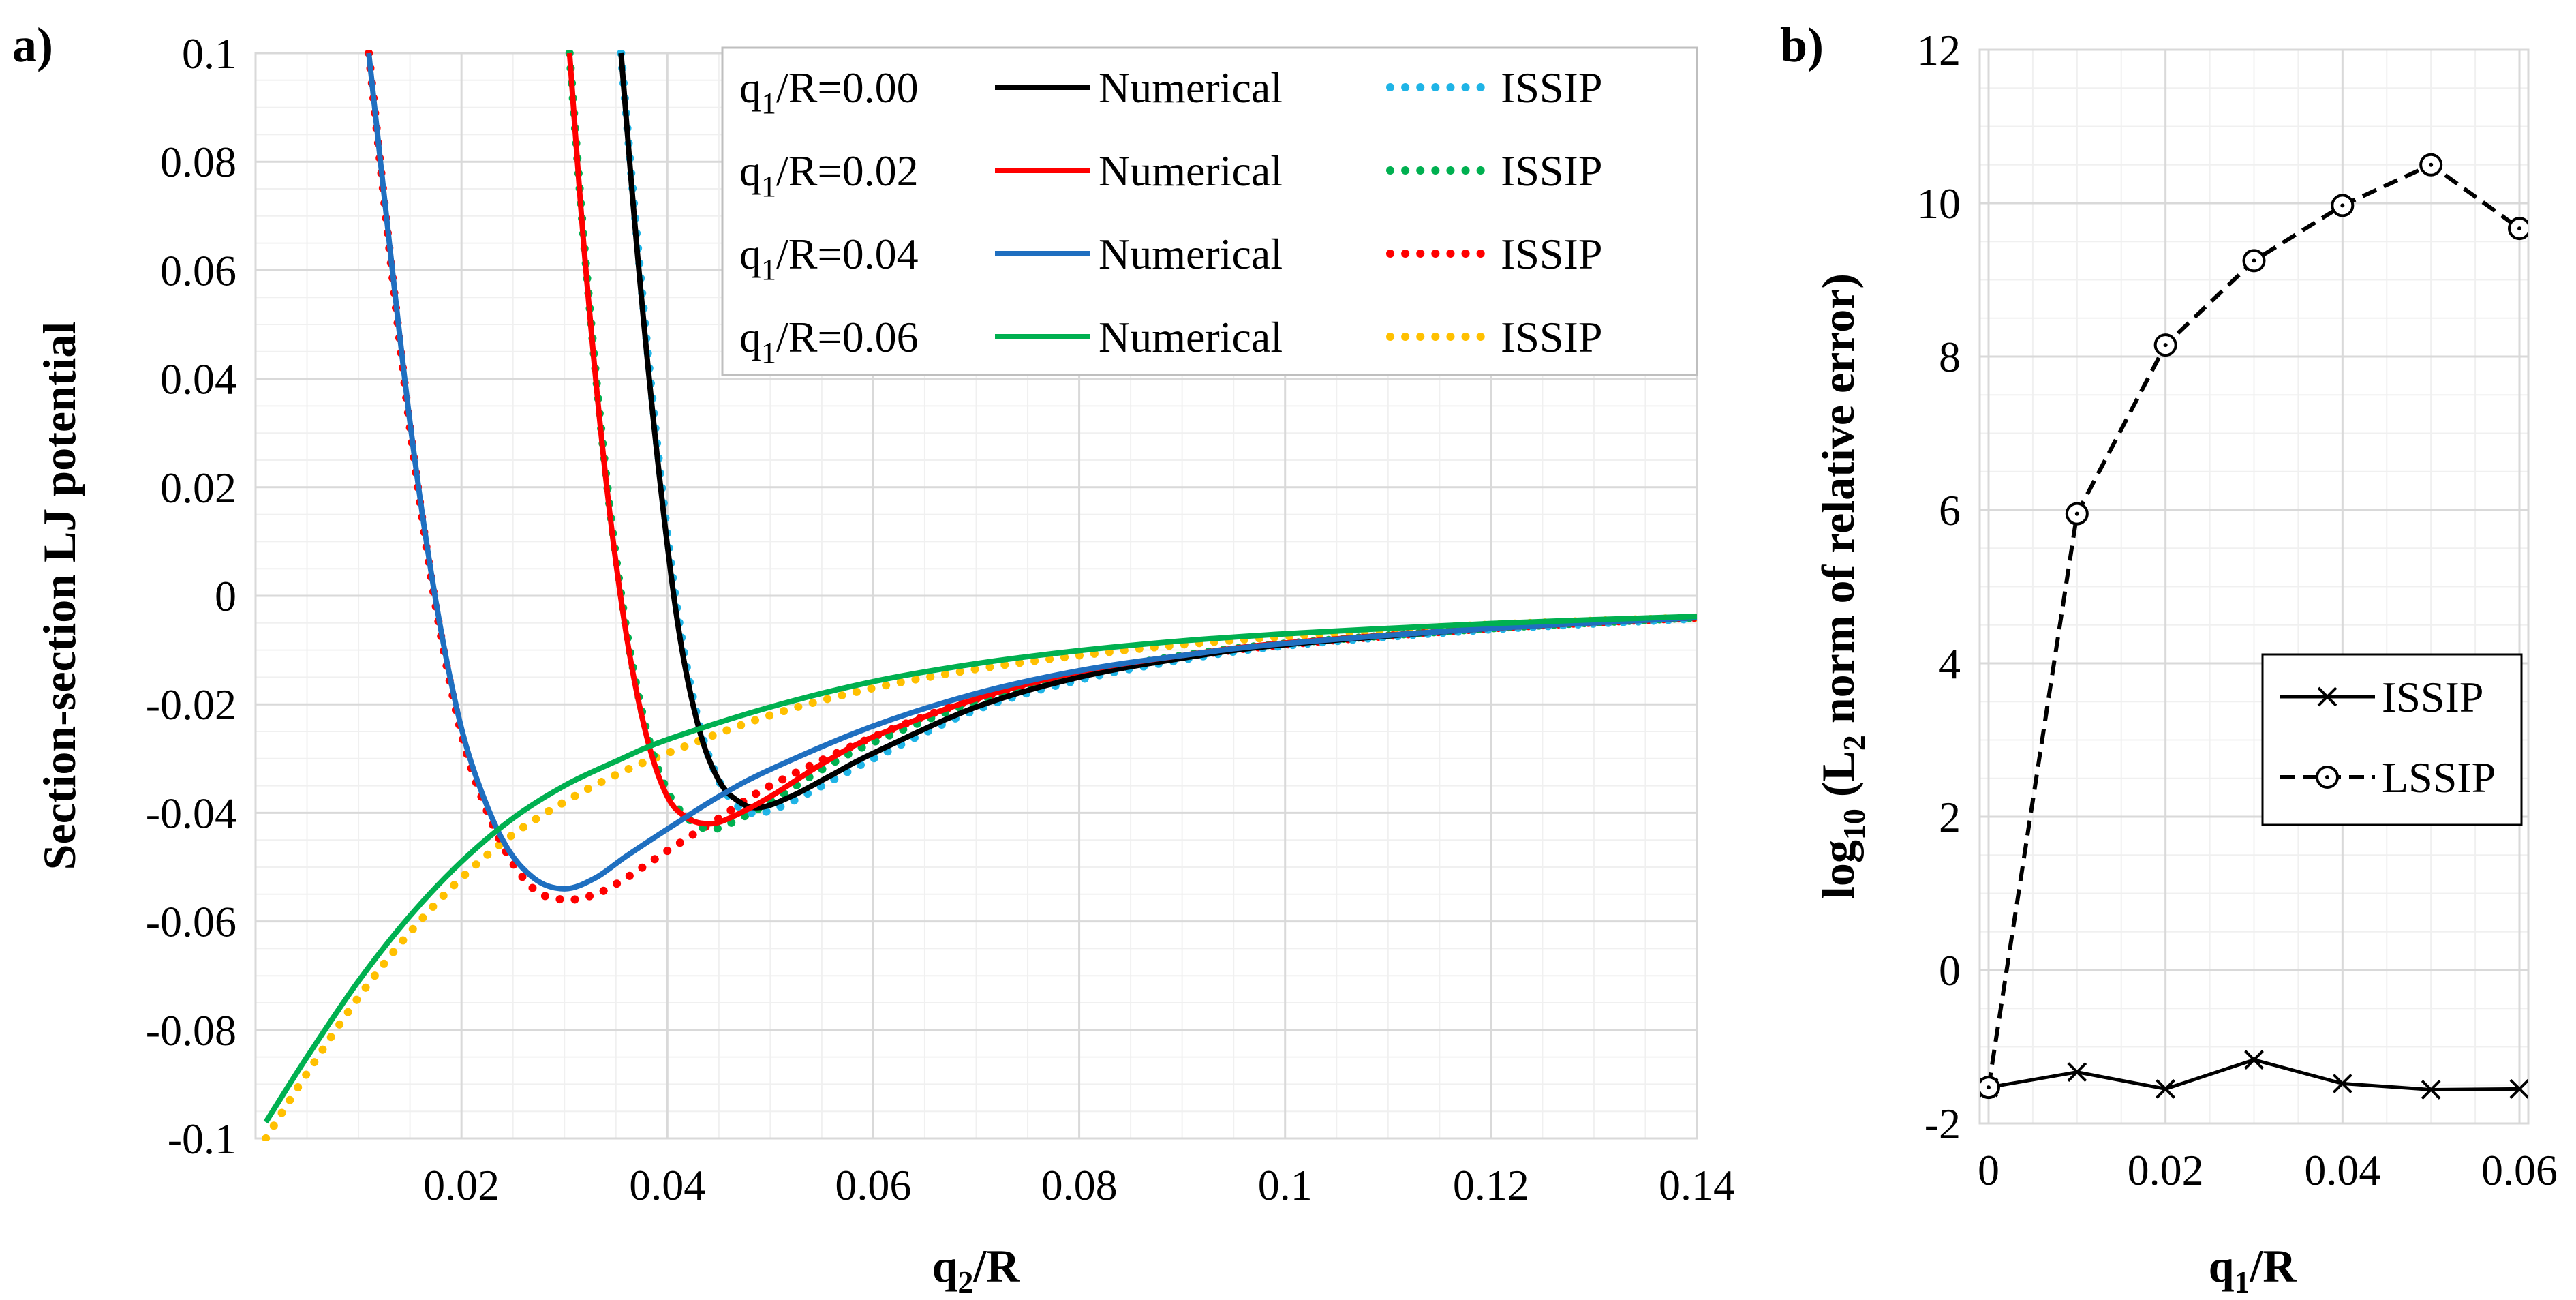  What do you see at coordinates (829, 175) in the screenshot?
I see `legend-group-label: q1/R=0.02` at bounding box center [829, 175].